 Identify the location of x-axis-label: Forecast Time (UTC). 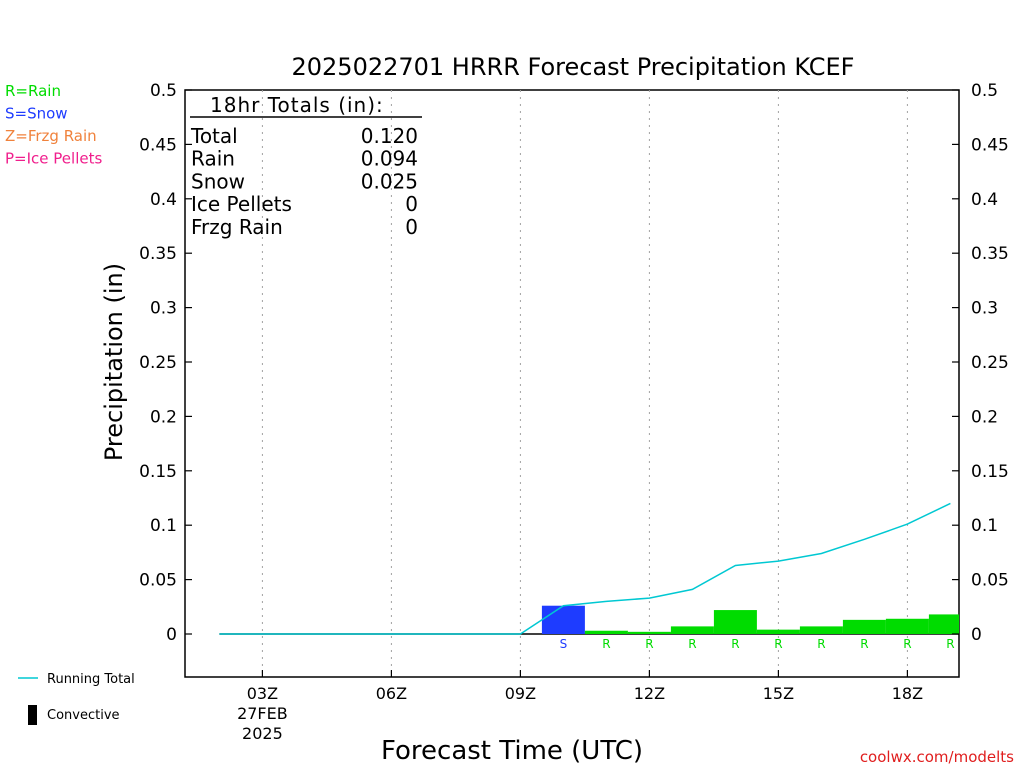
(512, 751).